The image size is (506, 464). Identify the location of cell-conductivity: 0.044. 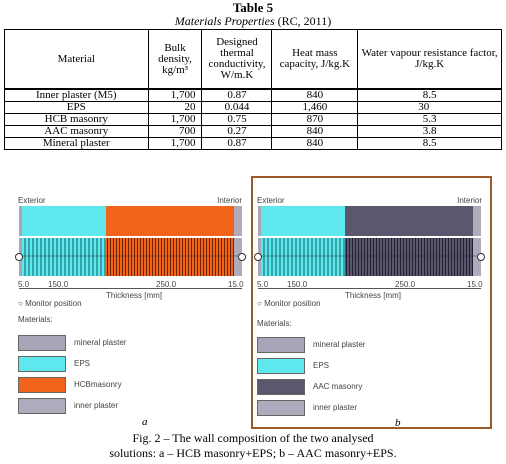
(237, 107).